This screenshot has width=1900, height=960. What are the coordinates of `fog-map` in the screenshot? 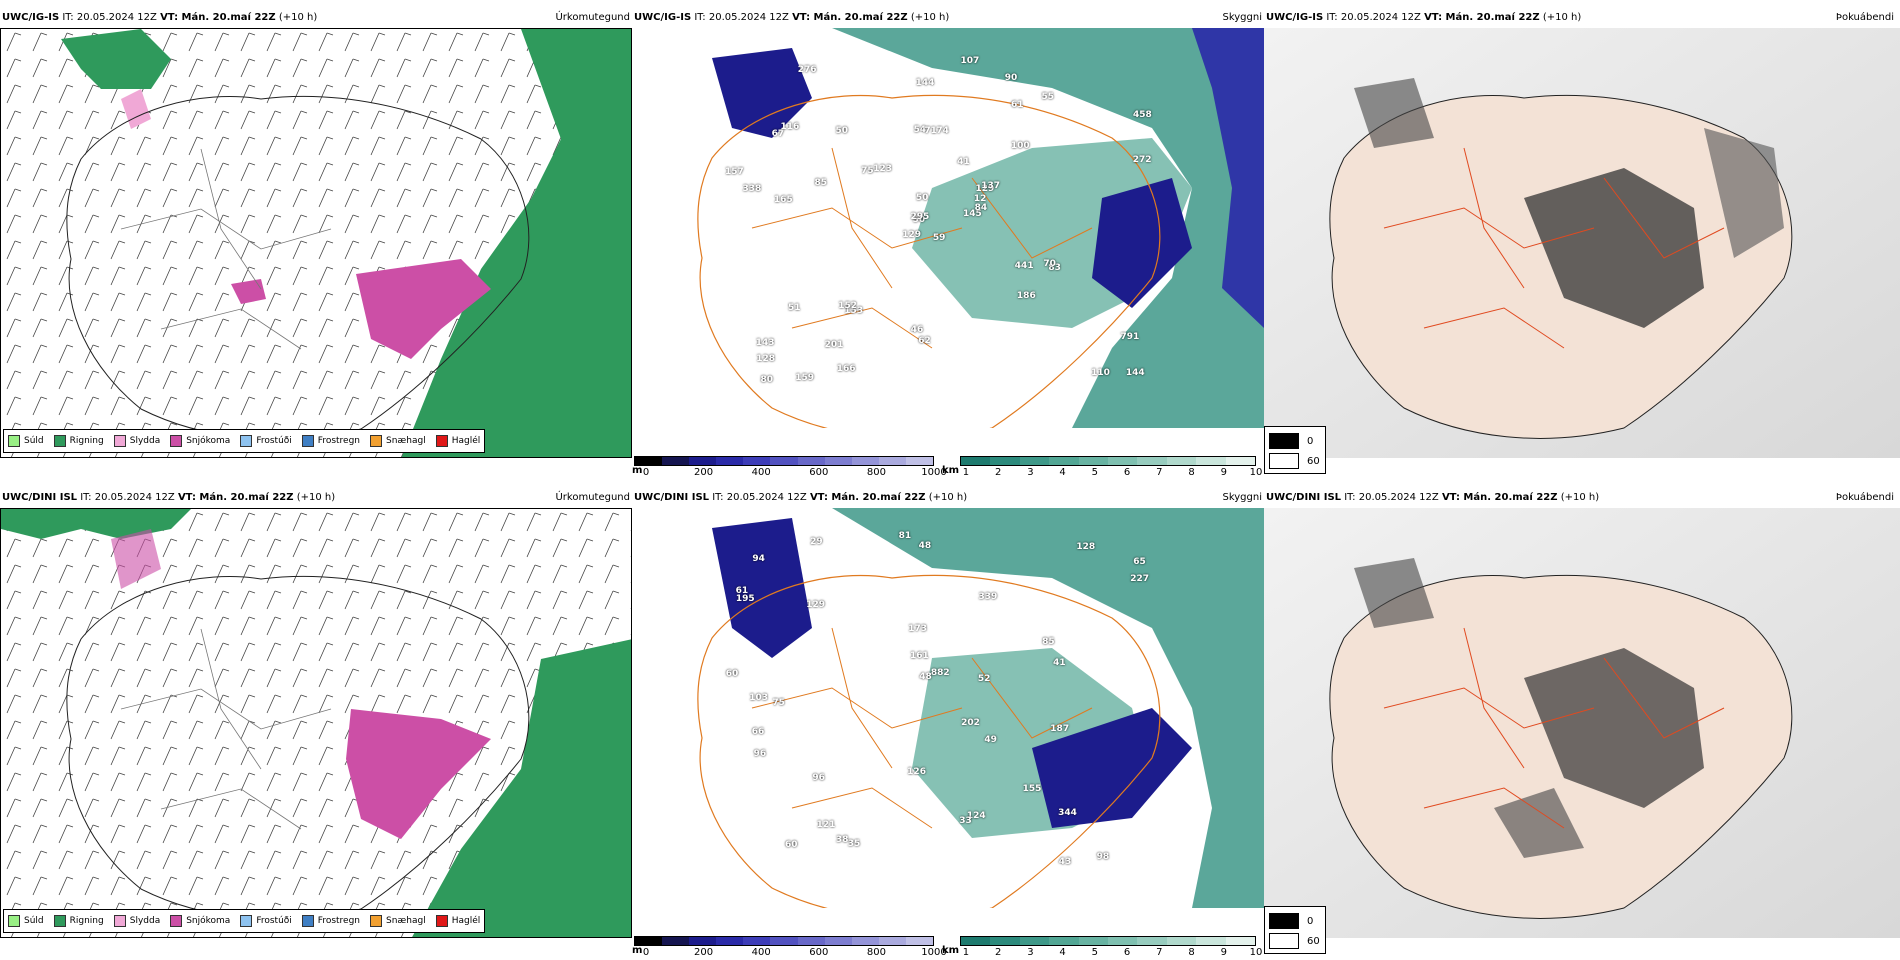 It's located at (1582, 723).